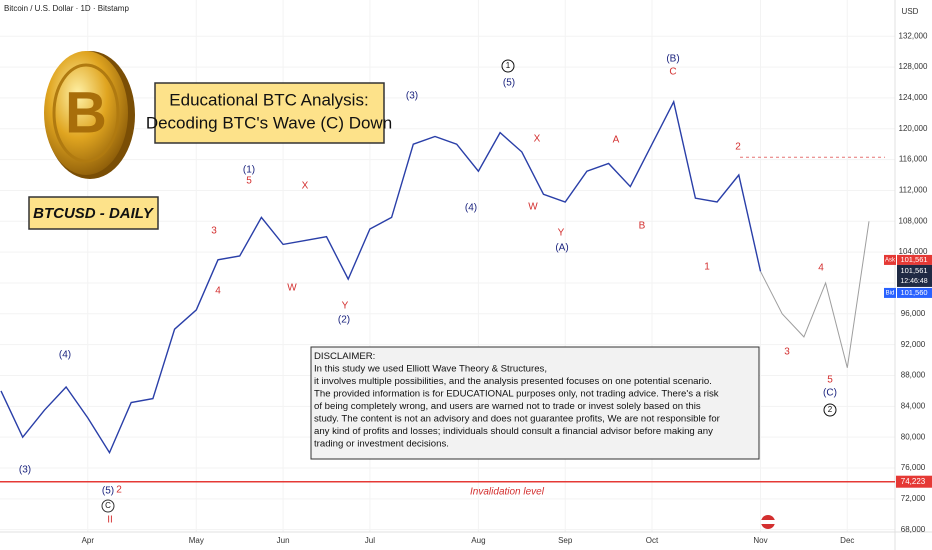  I want to click on coin-ring, so click(86, 113).